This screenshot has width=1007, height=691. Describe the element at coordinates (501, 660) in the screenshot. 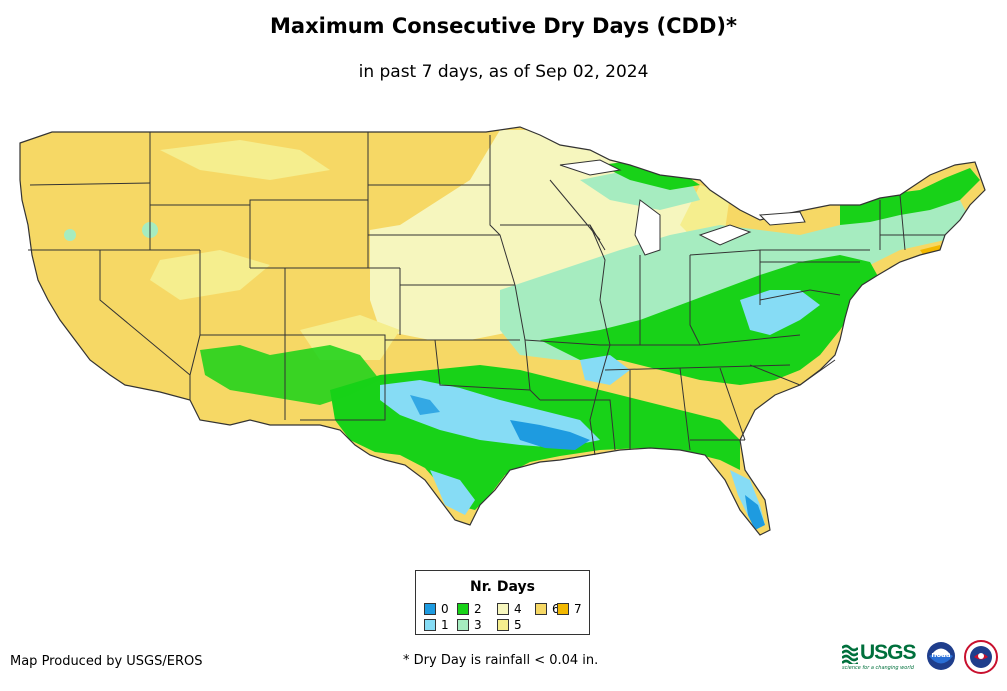

I see `footnote-text: * Dry Day is rainfall < 0.04 in.` at that location.